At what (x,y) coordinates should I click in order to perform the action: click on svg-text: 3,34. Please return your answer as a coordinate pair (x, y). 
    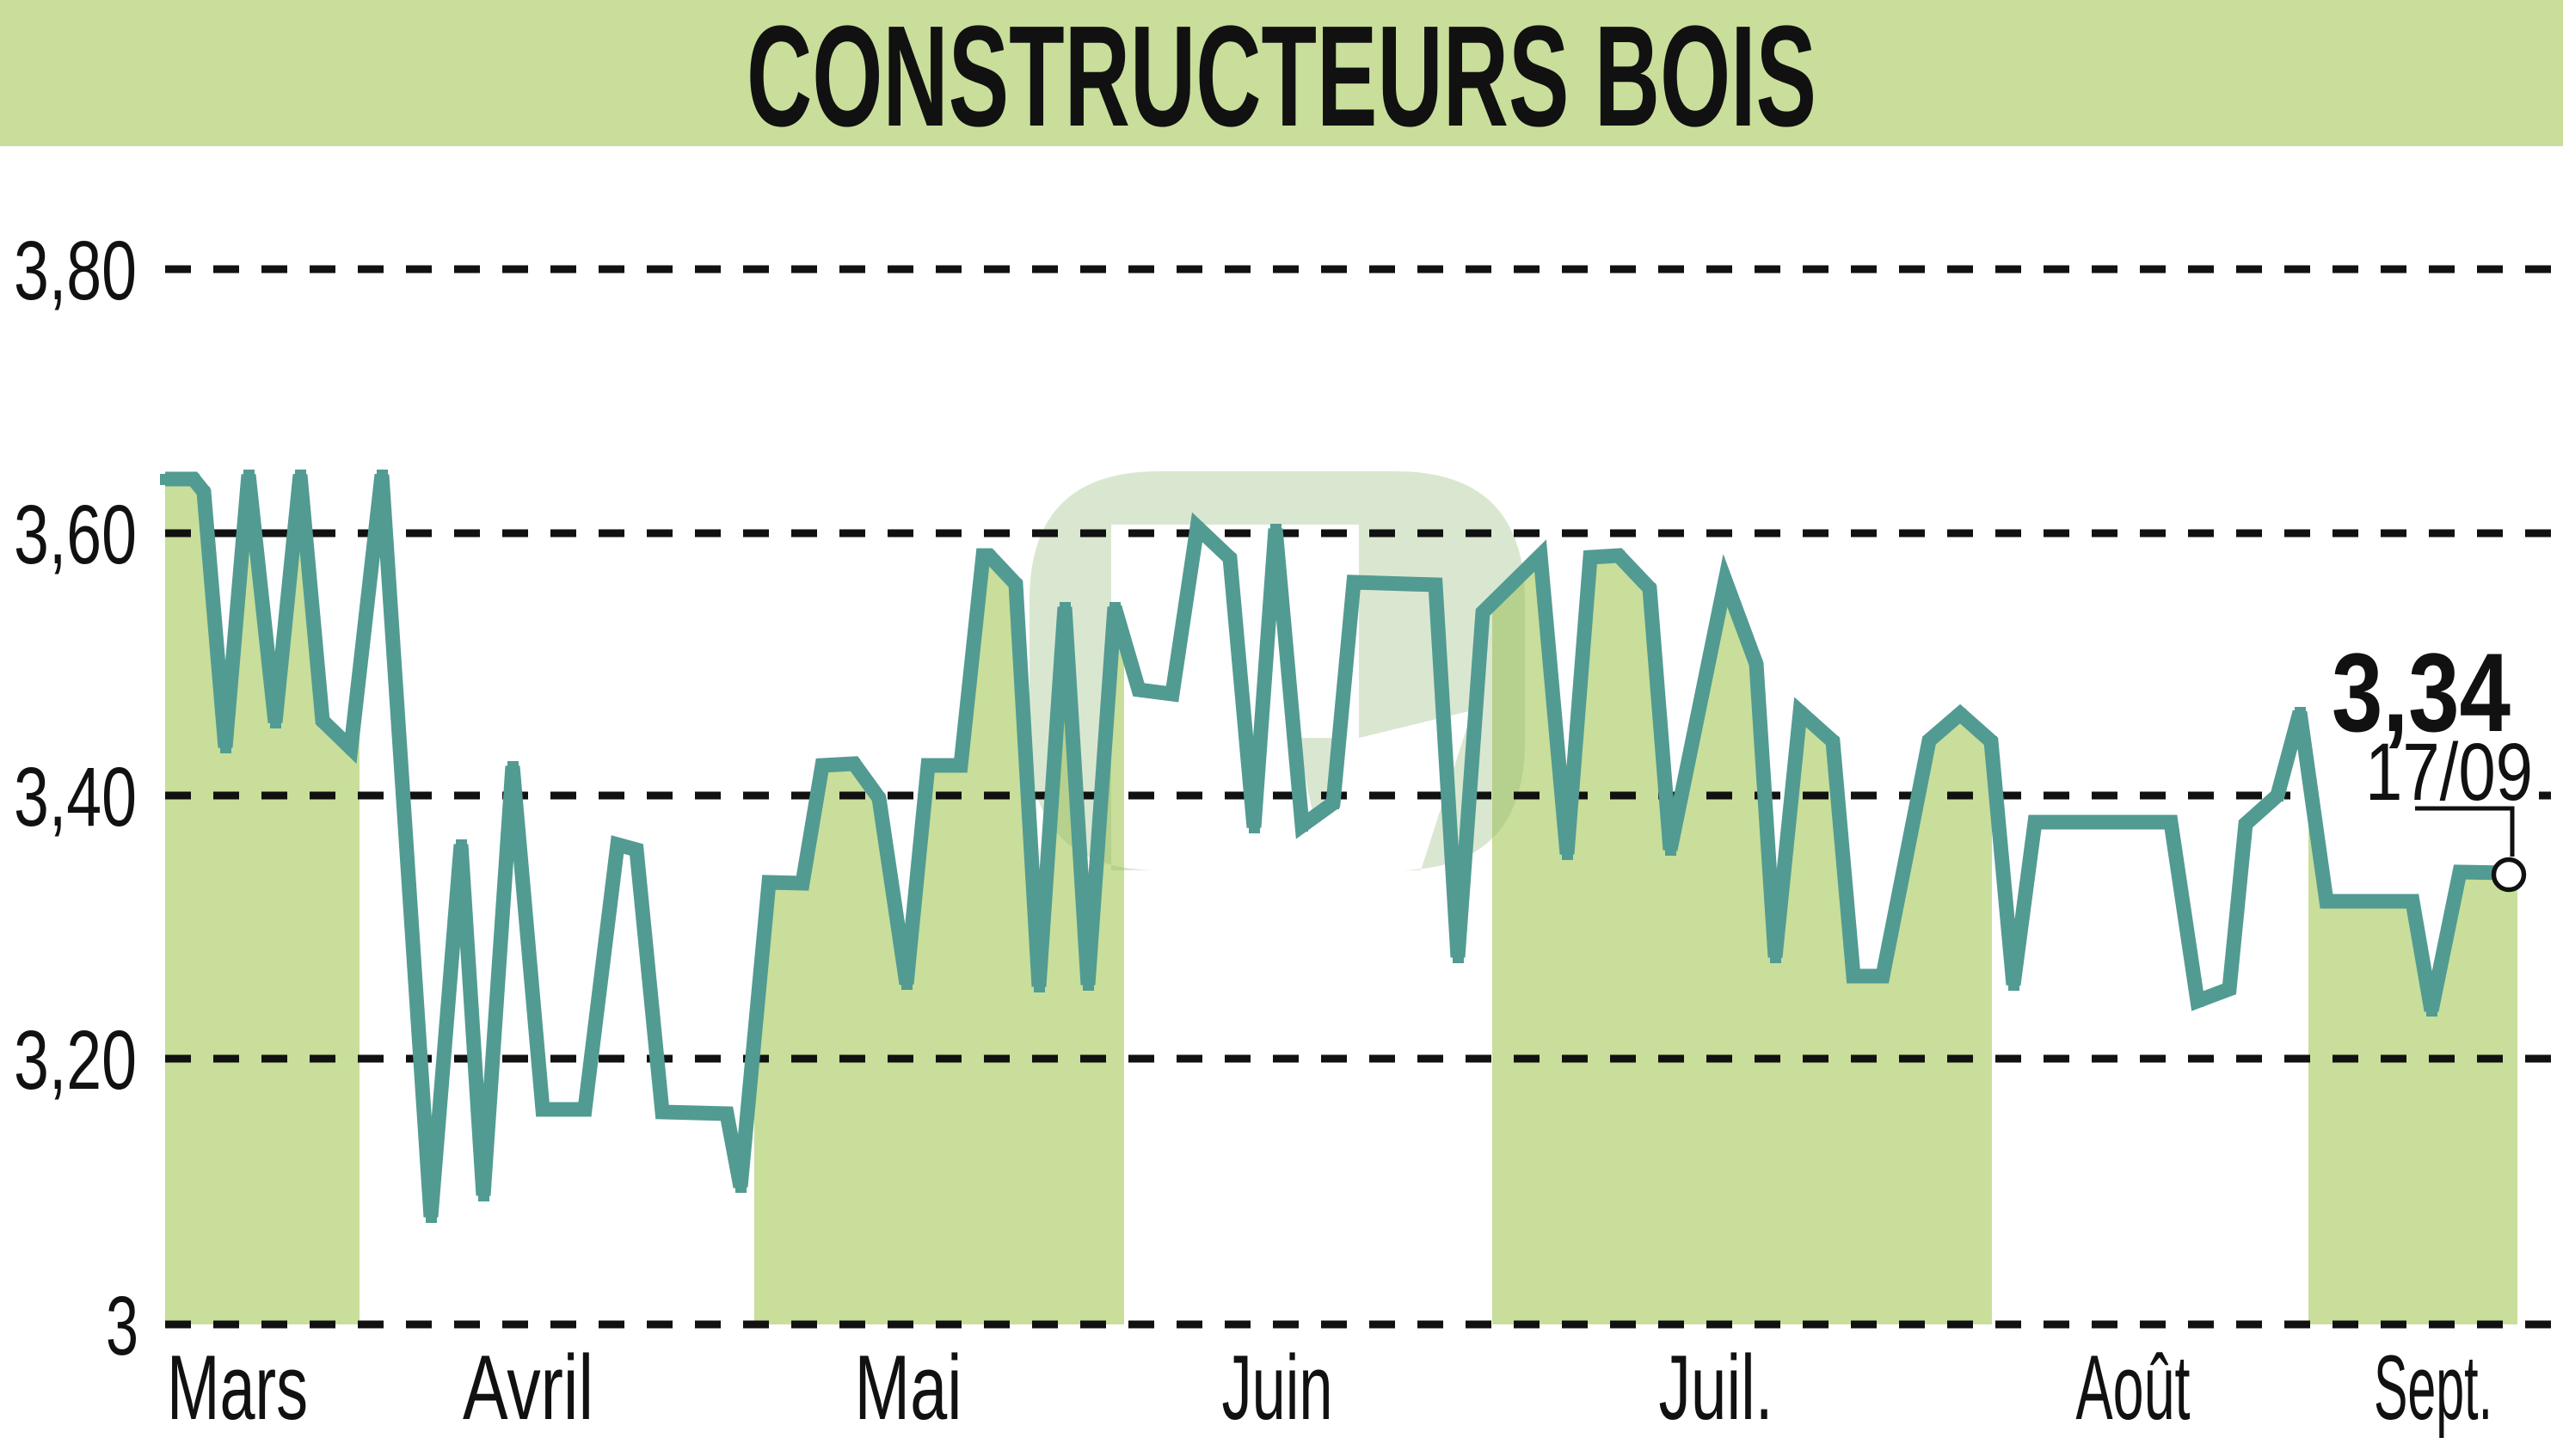
    Looking at the image, I should click on (2421, 693).